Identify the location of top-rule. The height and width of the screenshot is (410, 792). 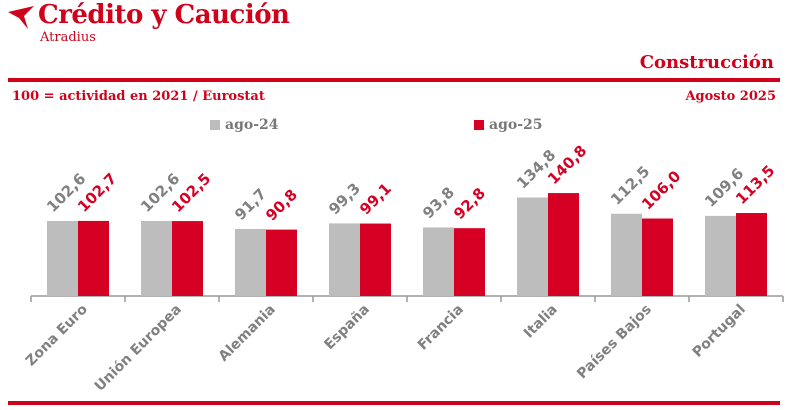
(394, 80).